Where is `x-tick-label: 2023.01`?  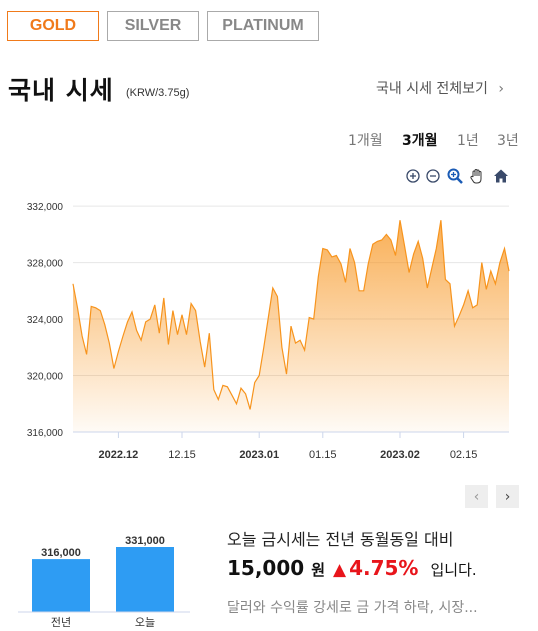
x-tick-label: 2023.01 is located at coordinates (259, 455).